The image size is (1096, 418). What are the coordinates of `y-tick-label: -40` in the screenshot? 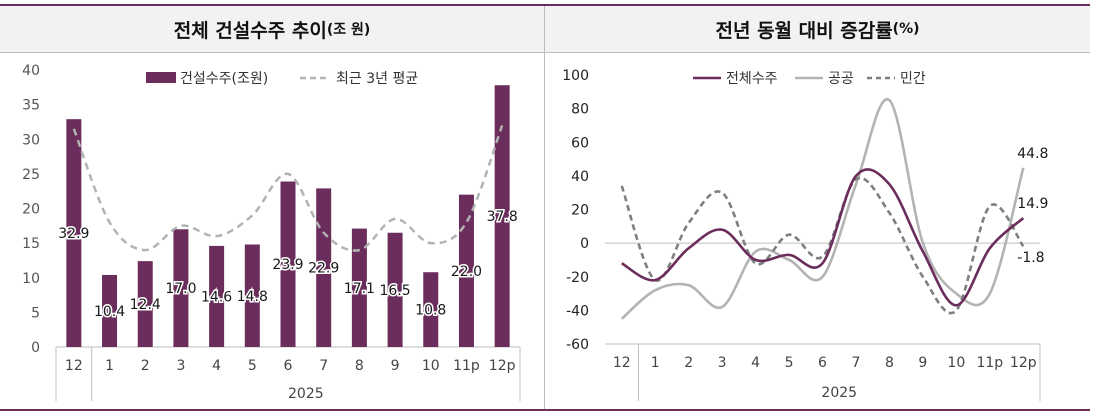 It's located at (577, 311).